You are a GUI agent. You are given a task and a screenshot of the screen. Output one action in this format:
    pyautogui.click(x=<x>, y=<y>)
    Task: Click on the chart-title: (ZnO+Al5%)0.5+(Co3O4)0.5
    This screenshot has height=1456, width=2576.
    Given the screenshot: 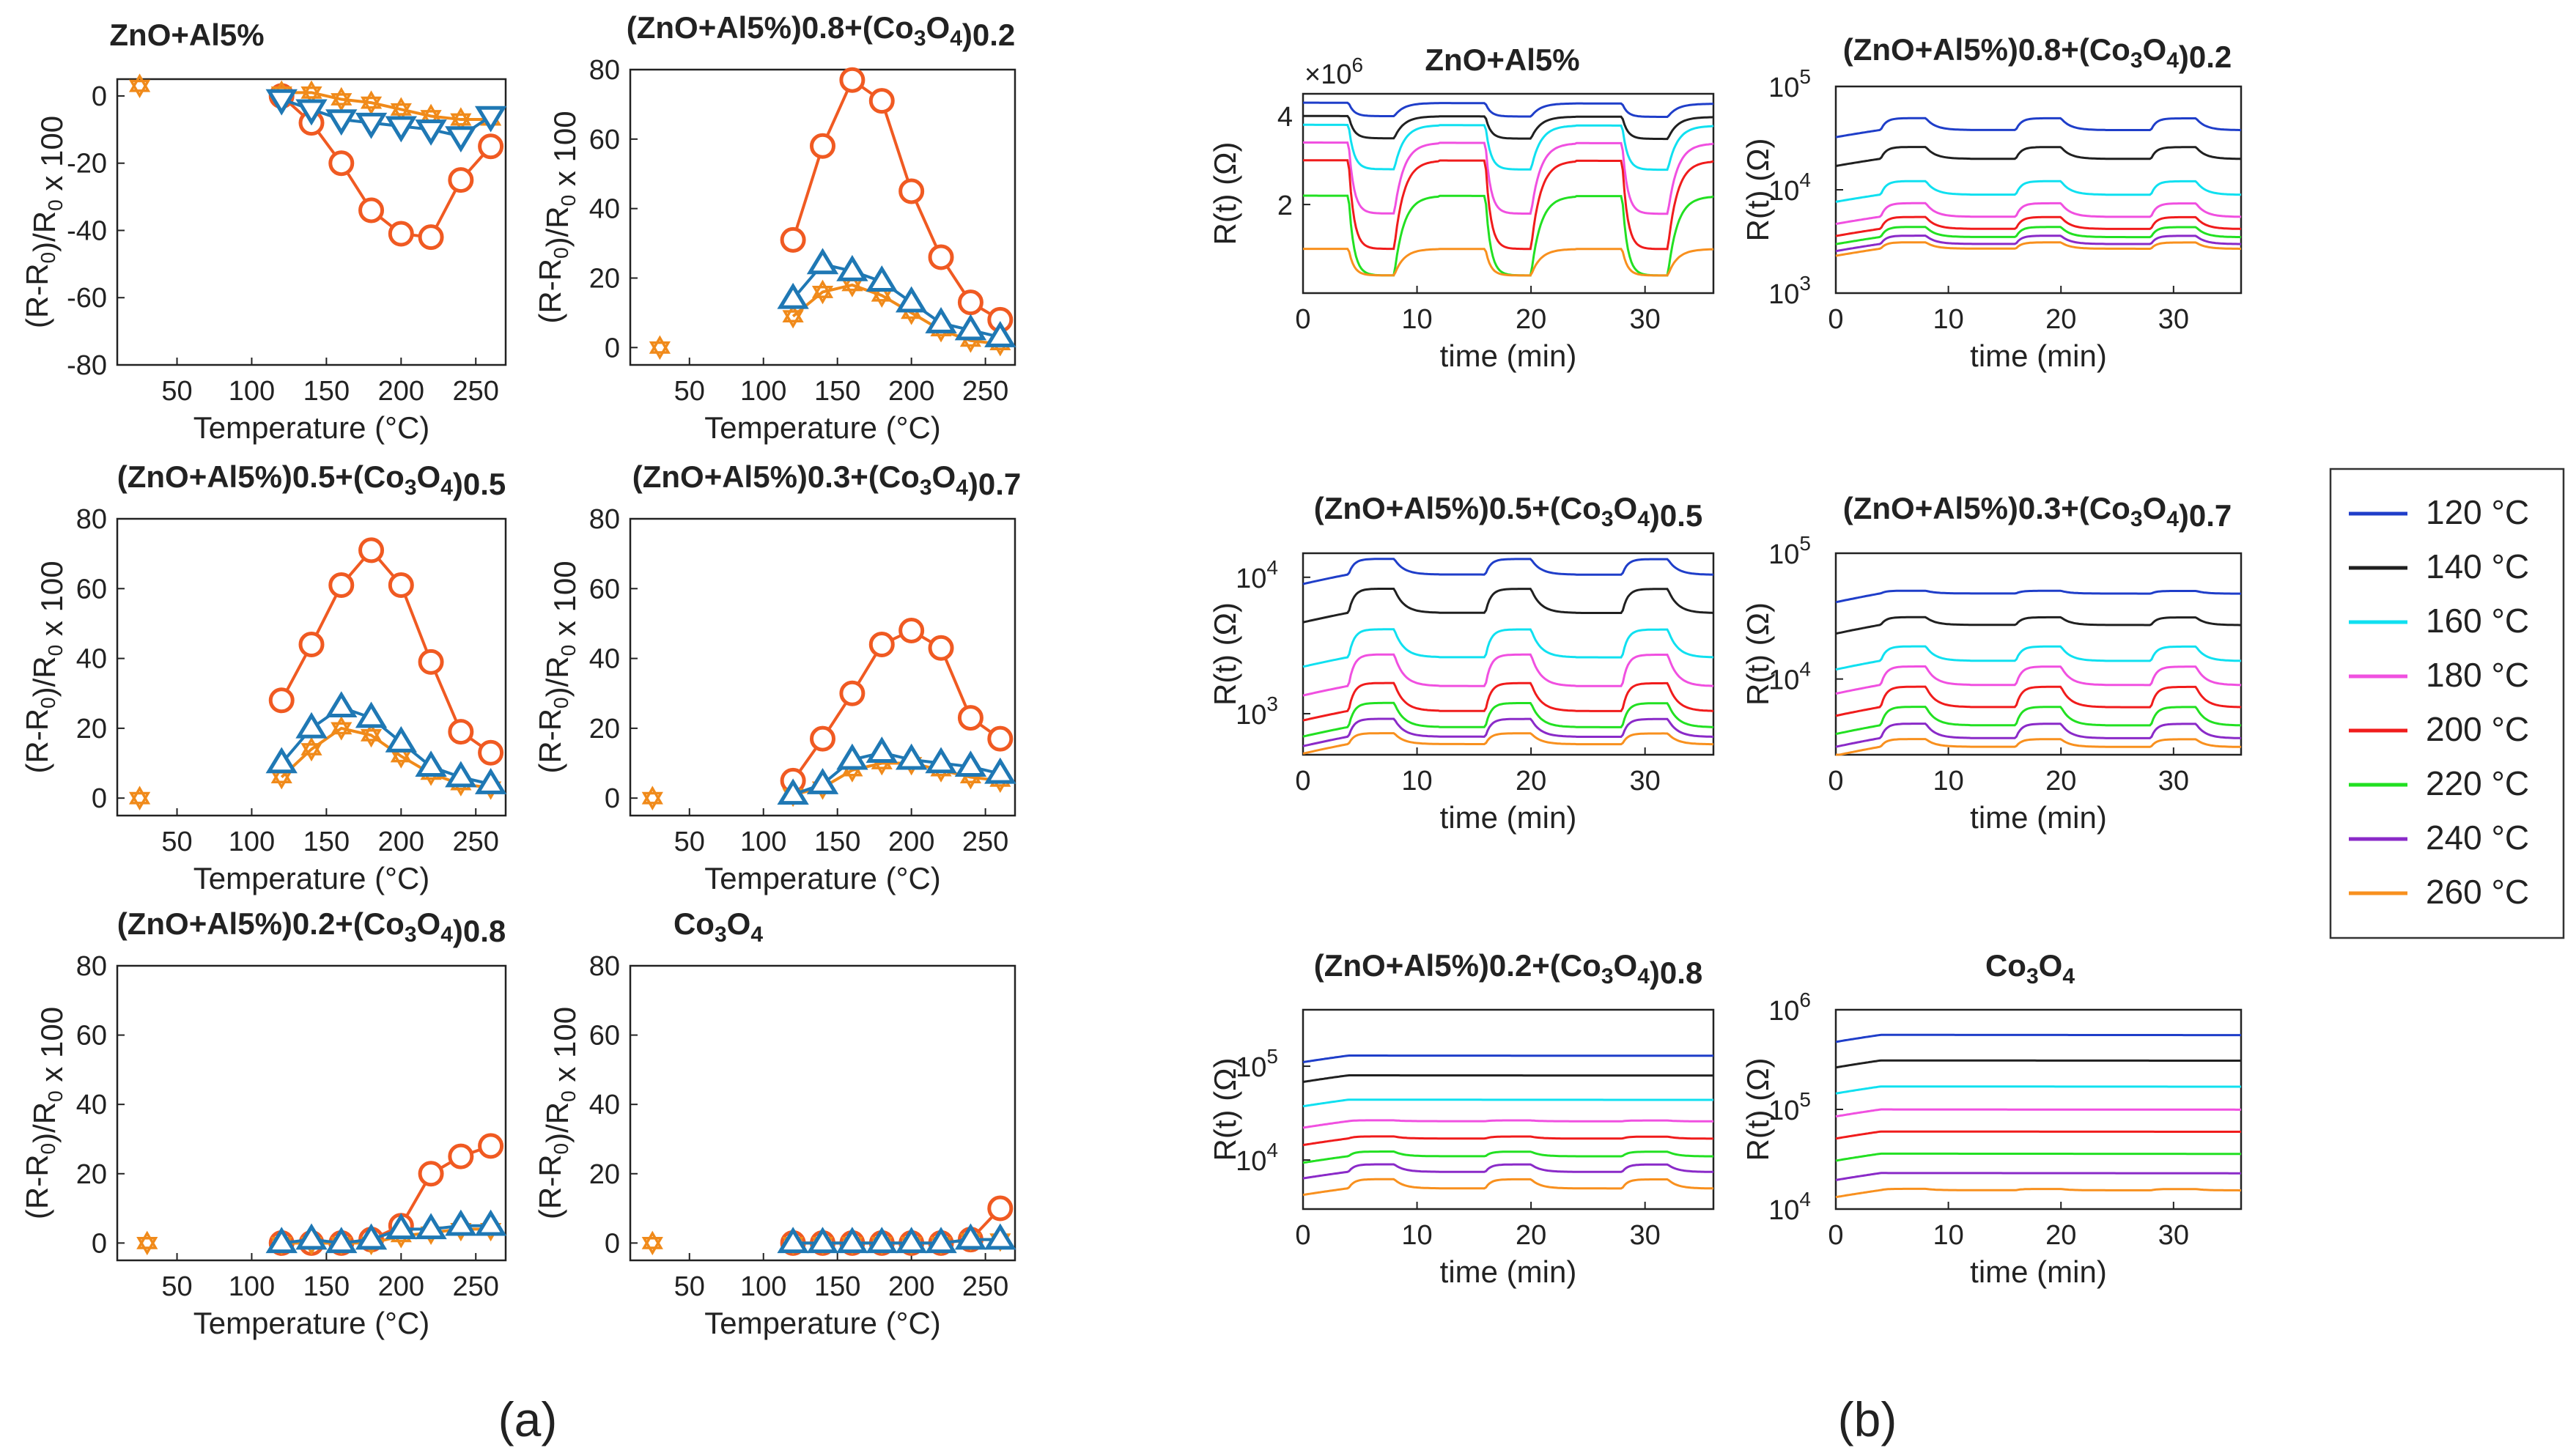 What is the action you would take?
    pyautogui.click(x=311, y=480)
    